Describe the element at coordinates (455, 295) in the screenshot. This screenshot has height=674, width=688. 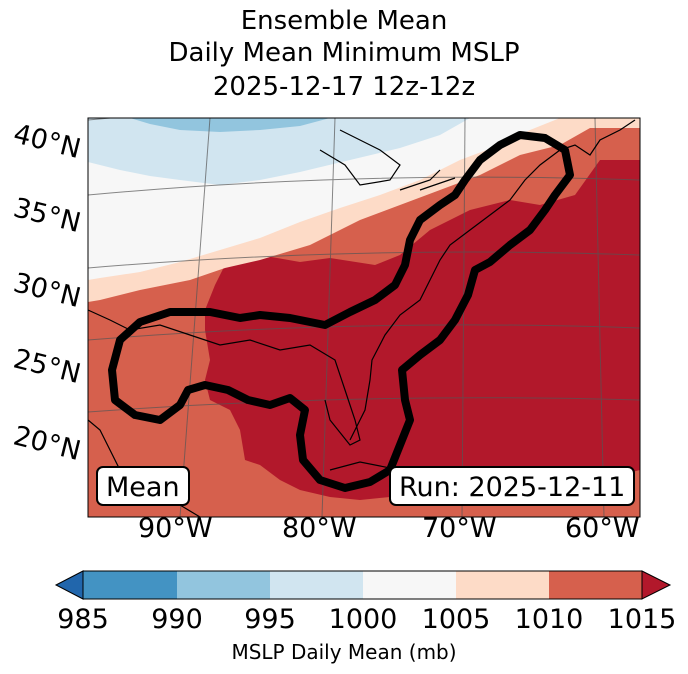
I see `coast-atlantic` at that location.